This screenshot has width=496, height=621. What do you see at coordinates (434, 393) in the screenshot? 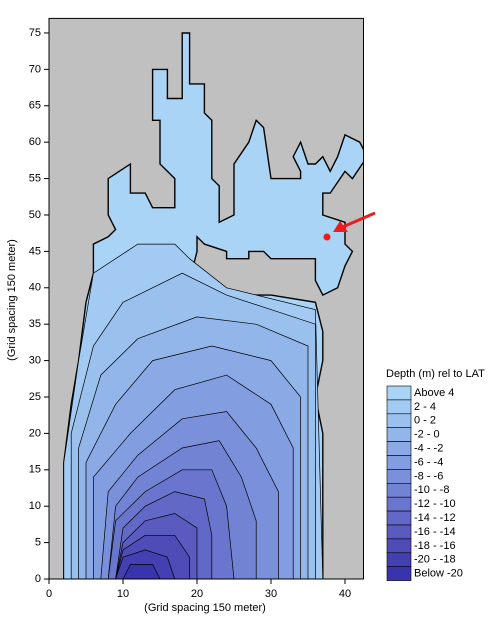
I see `legend-label: Above 4` at bounding box center [434, 393].